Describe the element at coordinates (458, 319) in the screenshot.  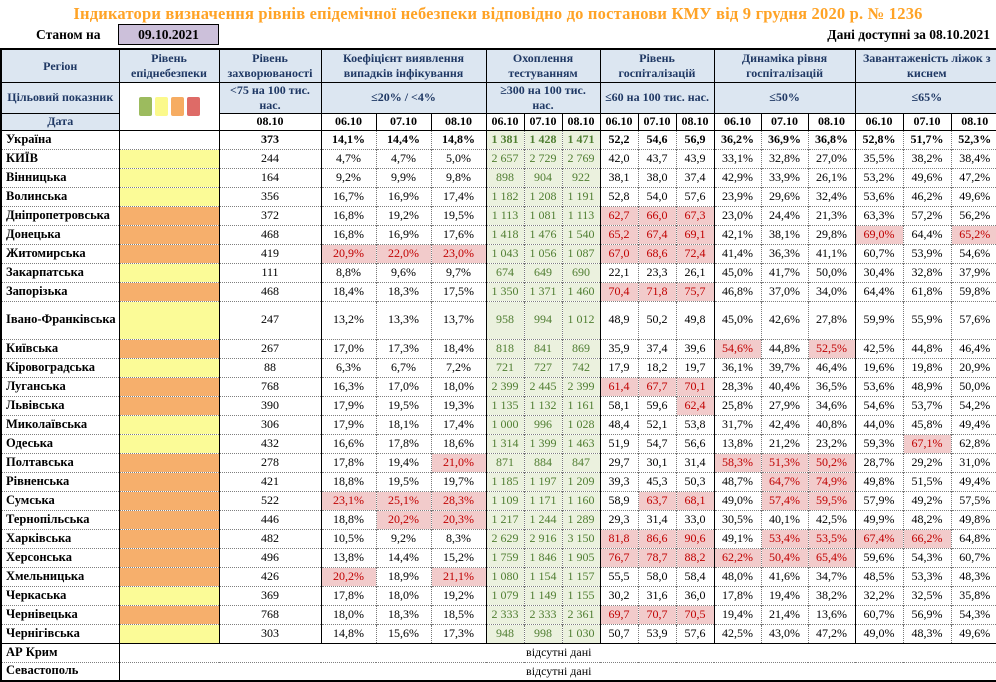
I see `cell-coef: 13,7%` at that location.